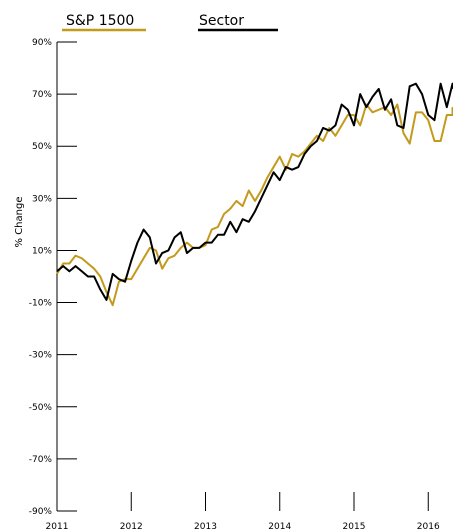 The height and width of the screenshot is (531, 453). What do you see at coordinates (41, 304) in the screenshot?
I see `y-tick-label: -10%` at bounding box center [41, 304].